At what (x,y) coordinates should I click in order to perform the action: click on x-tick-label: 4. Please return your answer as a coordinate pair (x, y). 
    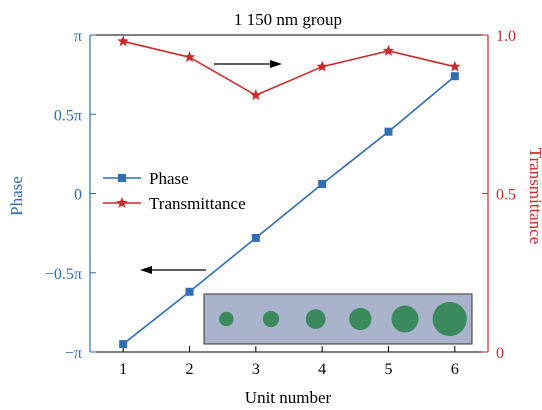
    Looking at the image, I should click on (322, 369).